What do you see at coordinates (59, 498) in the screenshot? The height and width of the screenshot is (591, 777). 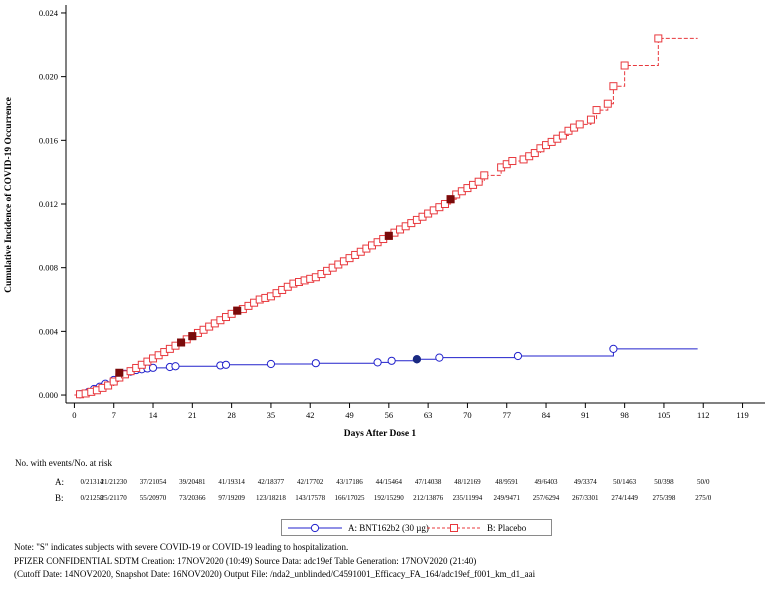 I see `risk-row-label: B:` at bounding box center [59, 498].